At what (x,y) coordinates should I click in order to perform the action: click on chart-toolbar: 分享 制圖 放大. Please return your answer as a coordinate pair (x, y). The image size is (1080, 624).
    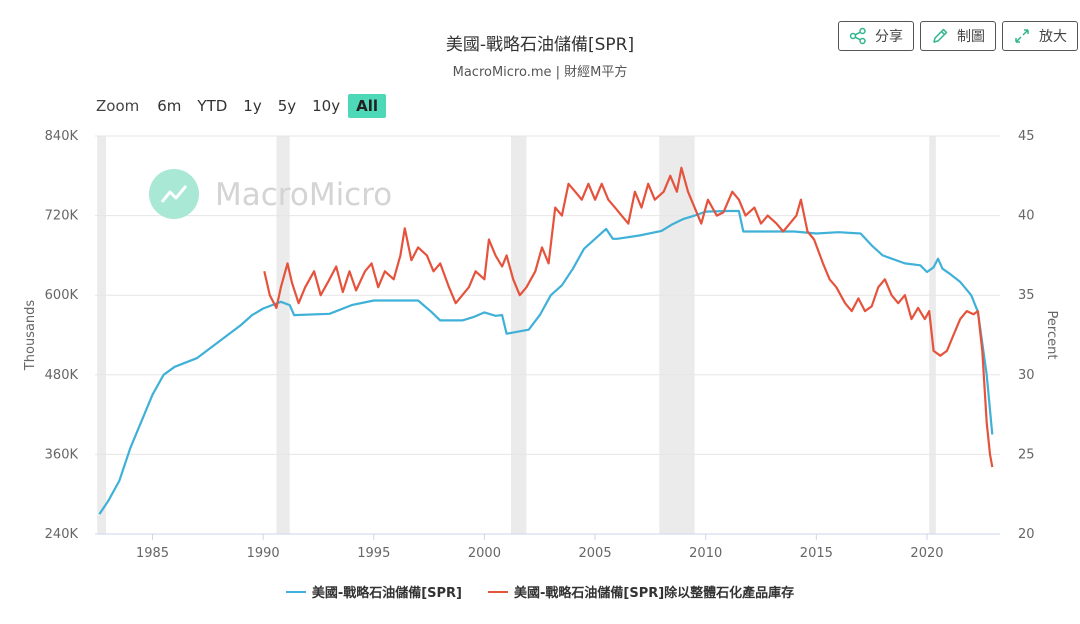
    Looking at the image, I should click on (958, 36).